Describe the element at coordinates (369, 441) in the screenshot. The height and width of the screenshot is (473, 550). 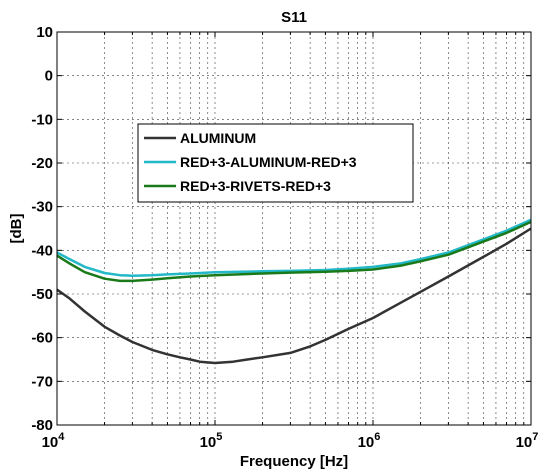
I see `x-tick-label: 10⁶` at that location.